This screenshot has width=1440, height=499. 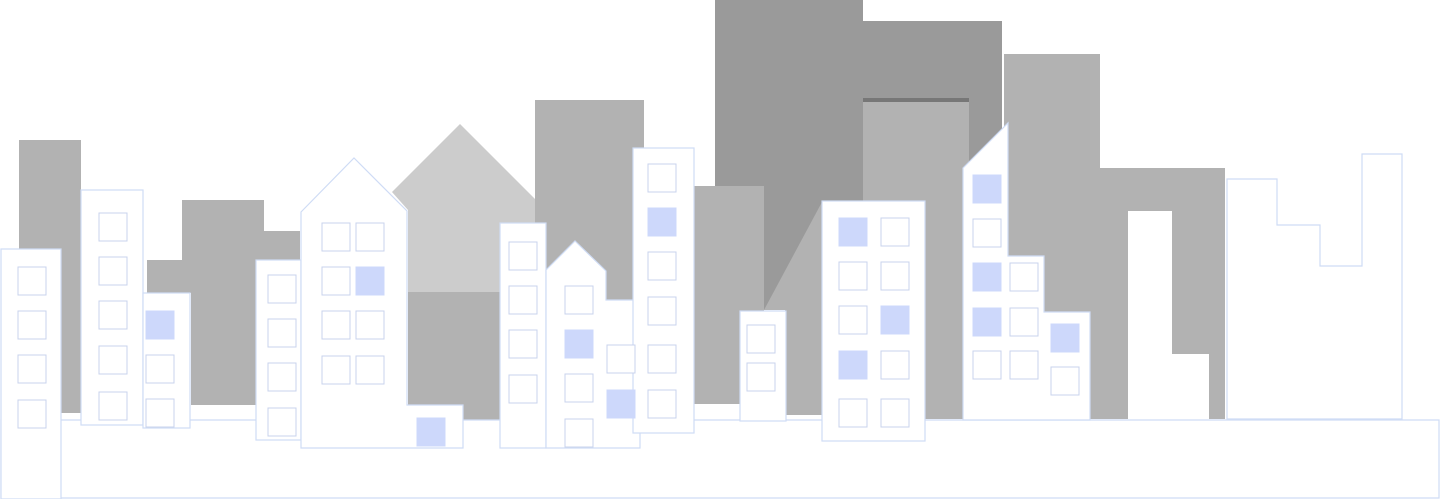 I want to click on building-right-outline, so click(x=1314, y=286).